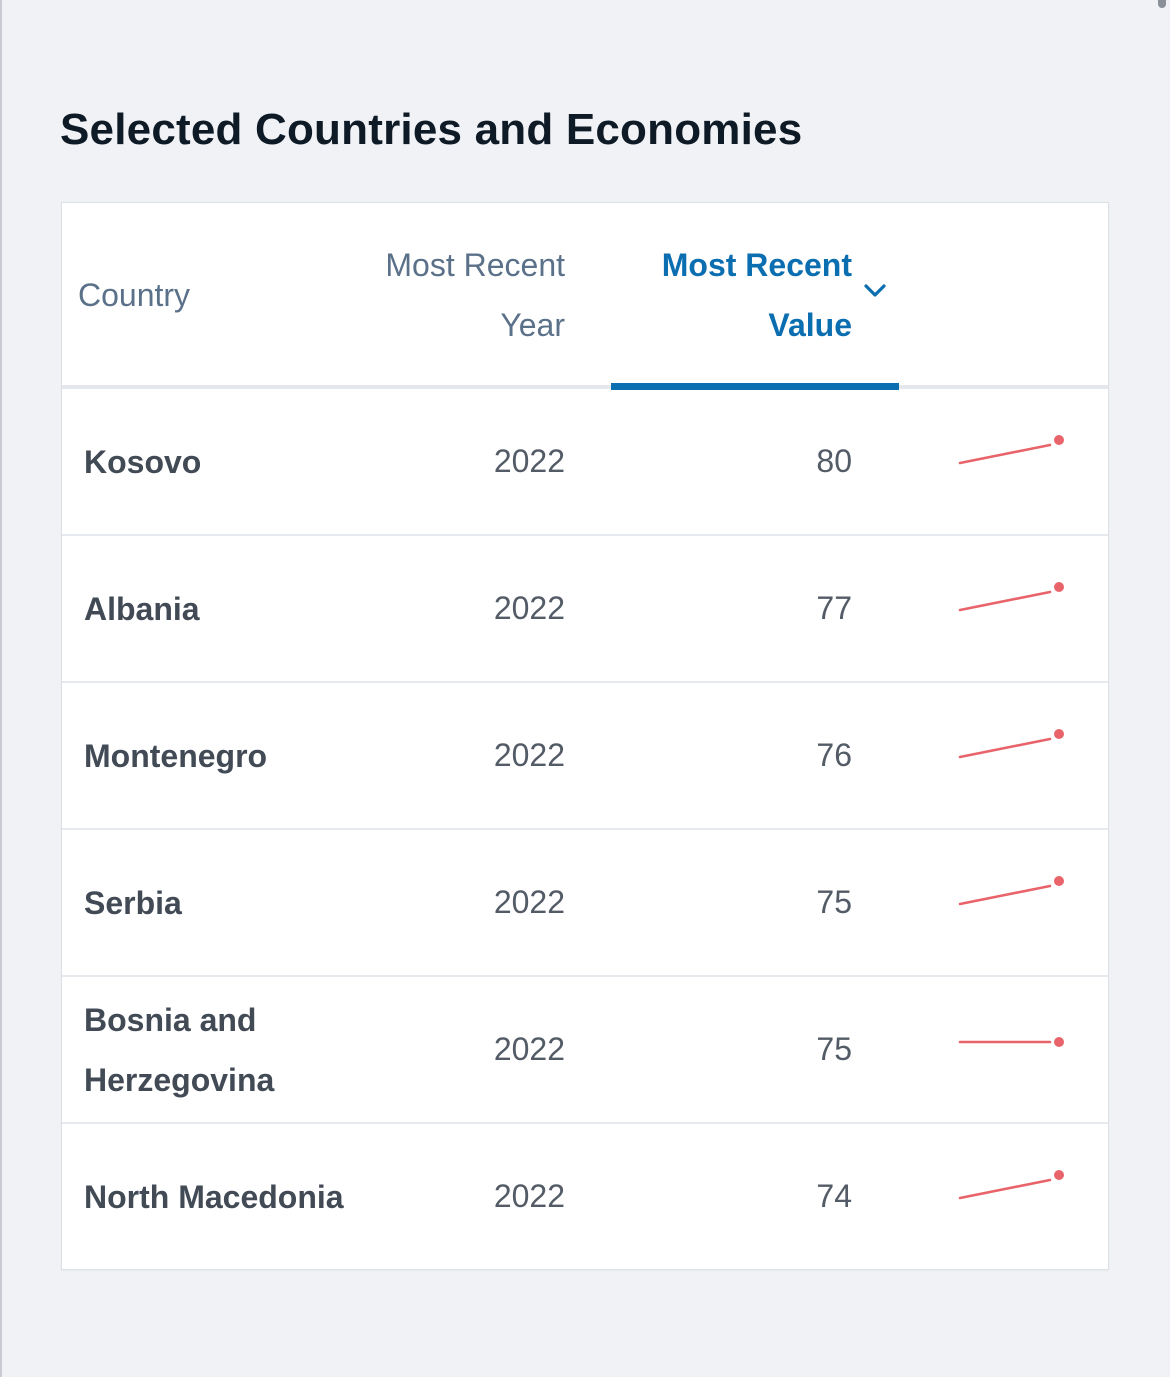 The width and height of the screenshot is (1170, 1377). Describe the element at coordinates (875, 291) in the screenshot. I see `chevron-down-icon` at that location.